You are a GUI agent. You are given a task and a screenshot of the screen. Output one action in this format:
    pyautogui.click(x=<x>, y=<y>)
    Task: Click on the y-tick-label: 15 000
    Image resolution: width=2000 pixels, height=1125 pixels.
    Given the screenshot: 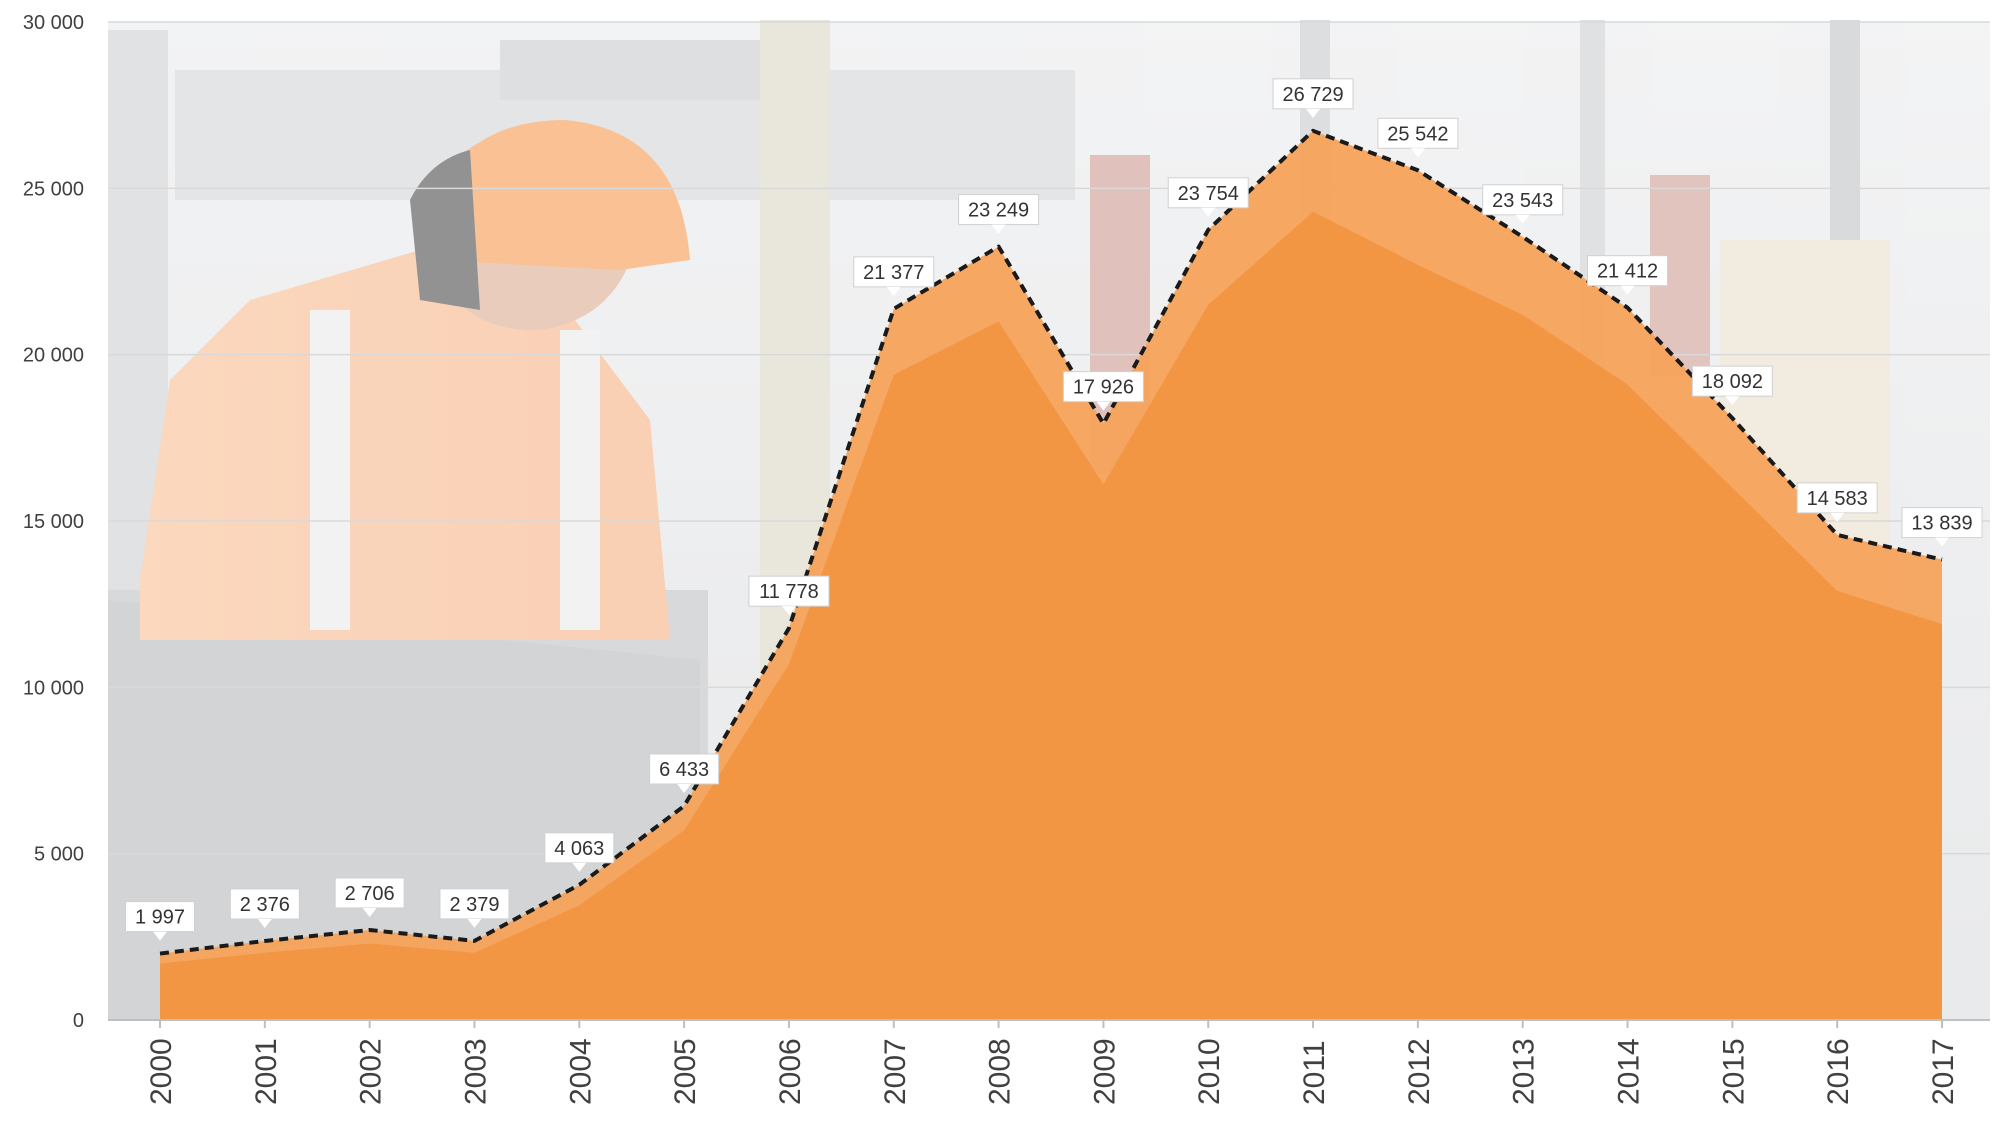 What is the action you would take?
    pyautogui.click(x=53, y=522)
    